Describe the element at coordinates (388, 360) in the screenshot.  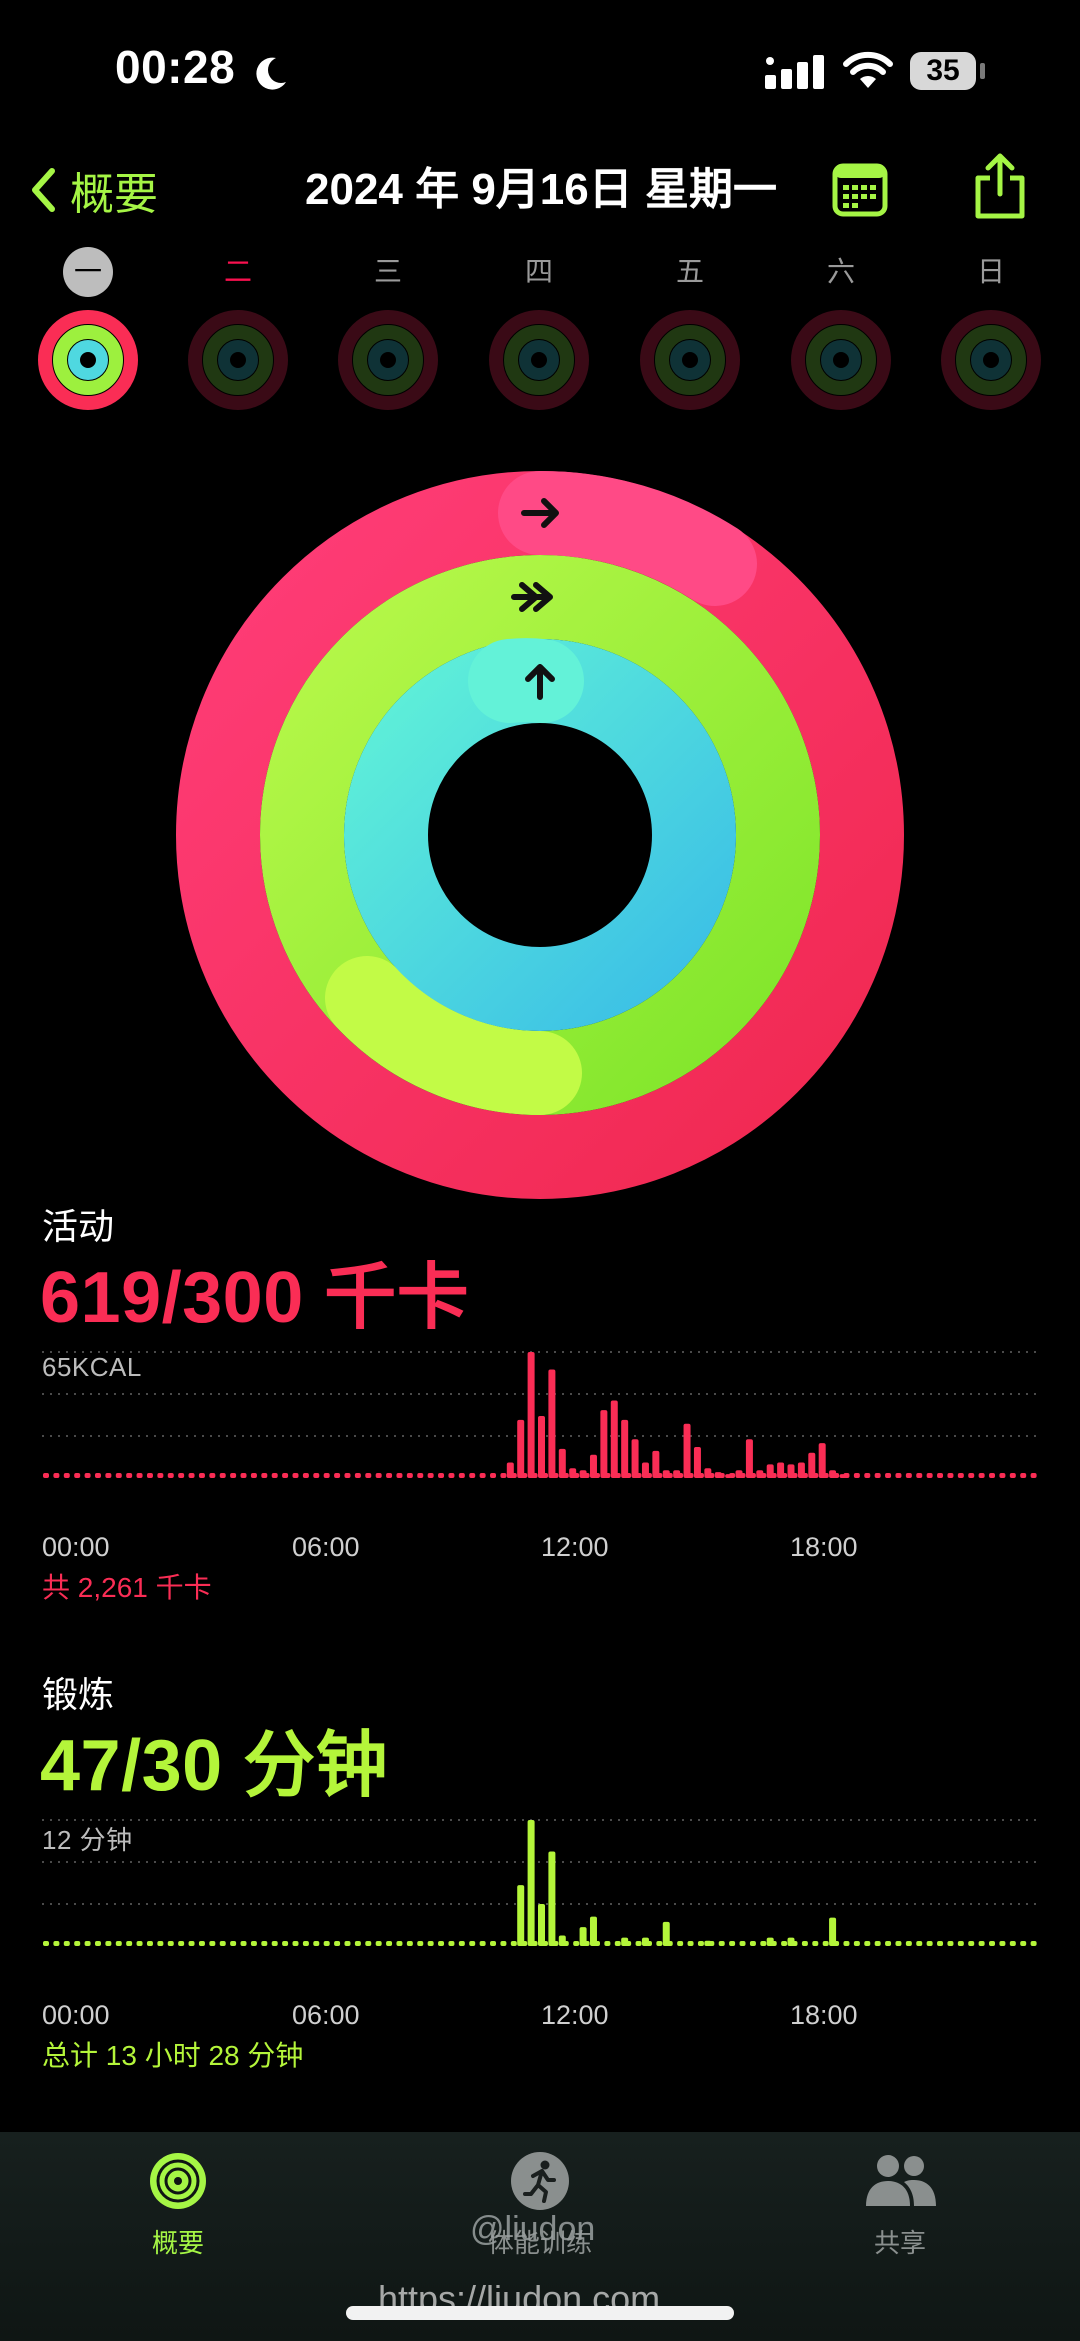
I see `day-ring-wed` at that location.